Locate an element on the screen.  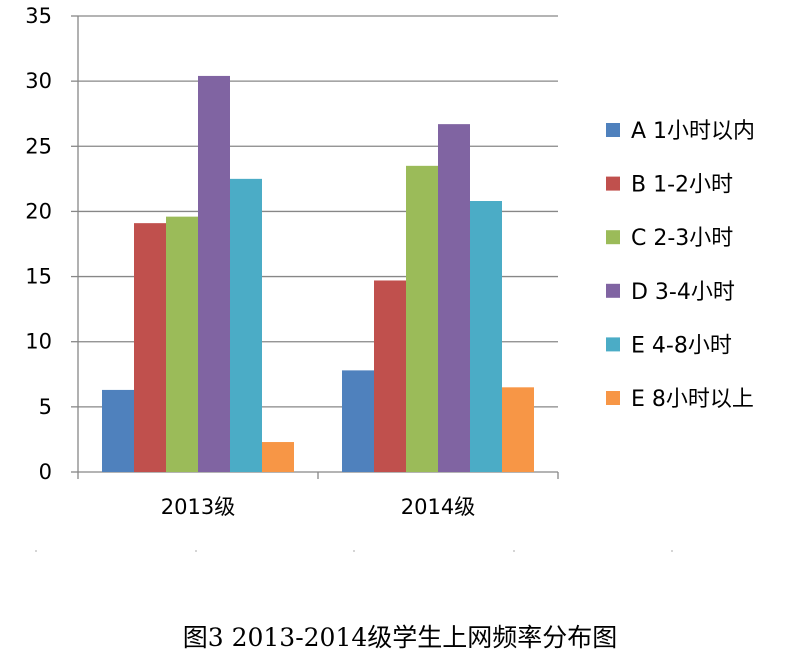
x-tick-label: 2013级 is located at coordinates (198, 507).